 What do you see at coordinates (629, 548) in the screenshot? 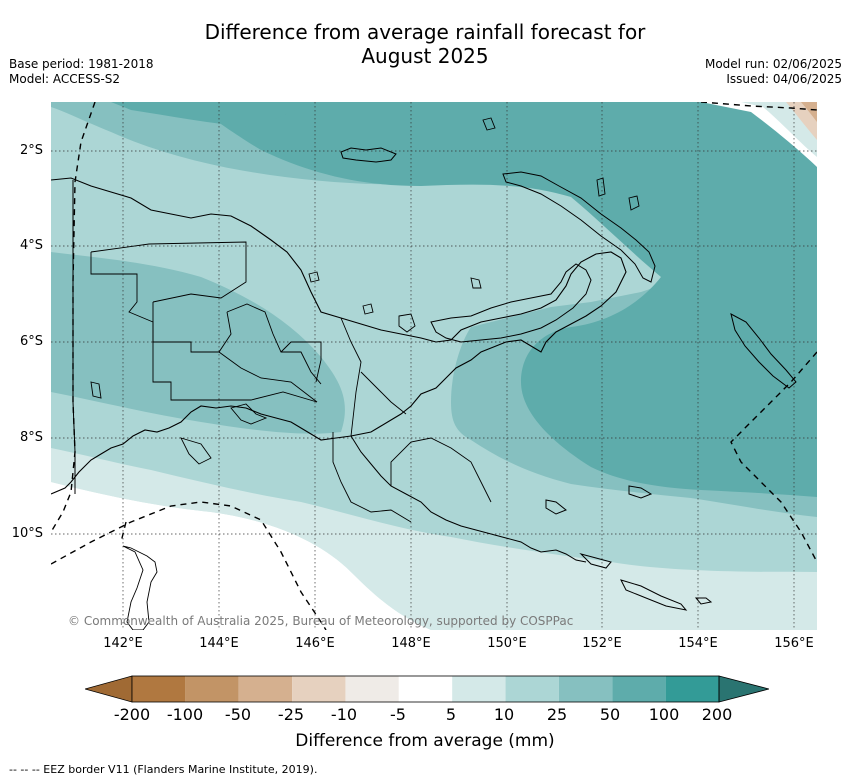
I see `louisiade-islands` at bounding box center [629, 548].